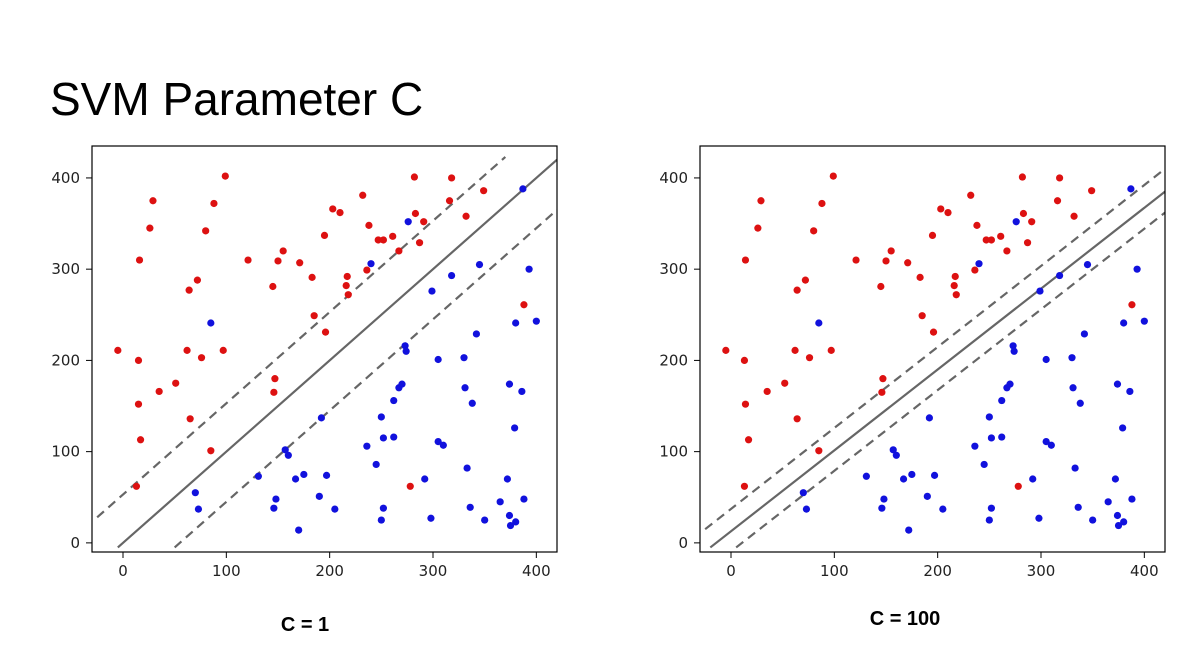 The height and width of the screenshot is (672, 1200). What do you see at coordinates (329, 571) in the screenshot?
I see `x-tick-label: 200` at bounding box center [329, 571].